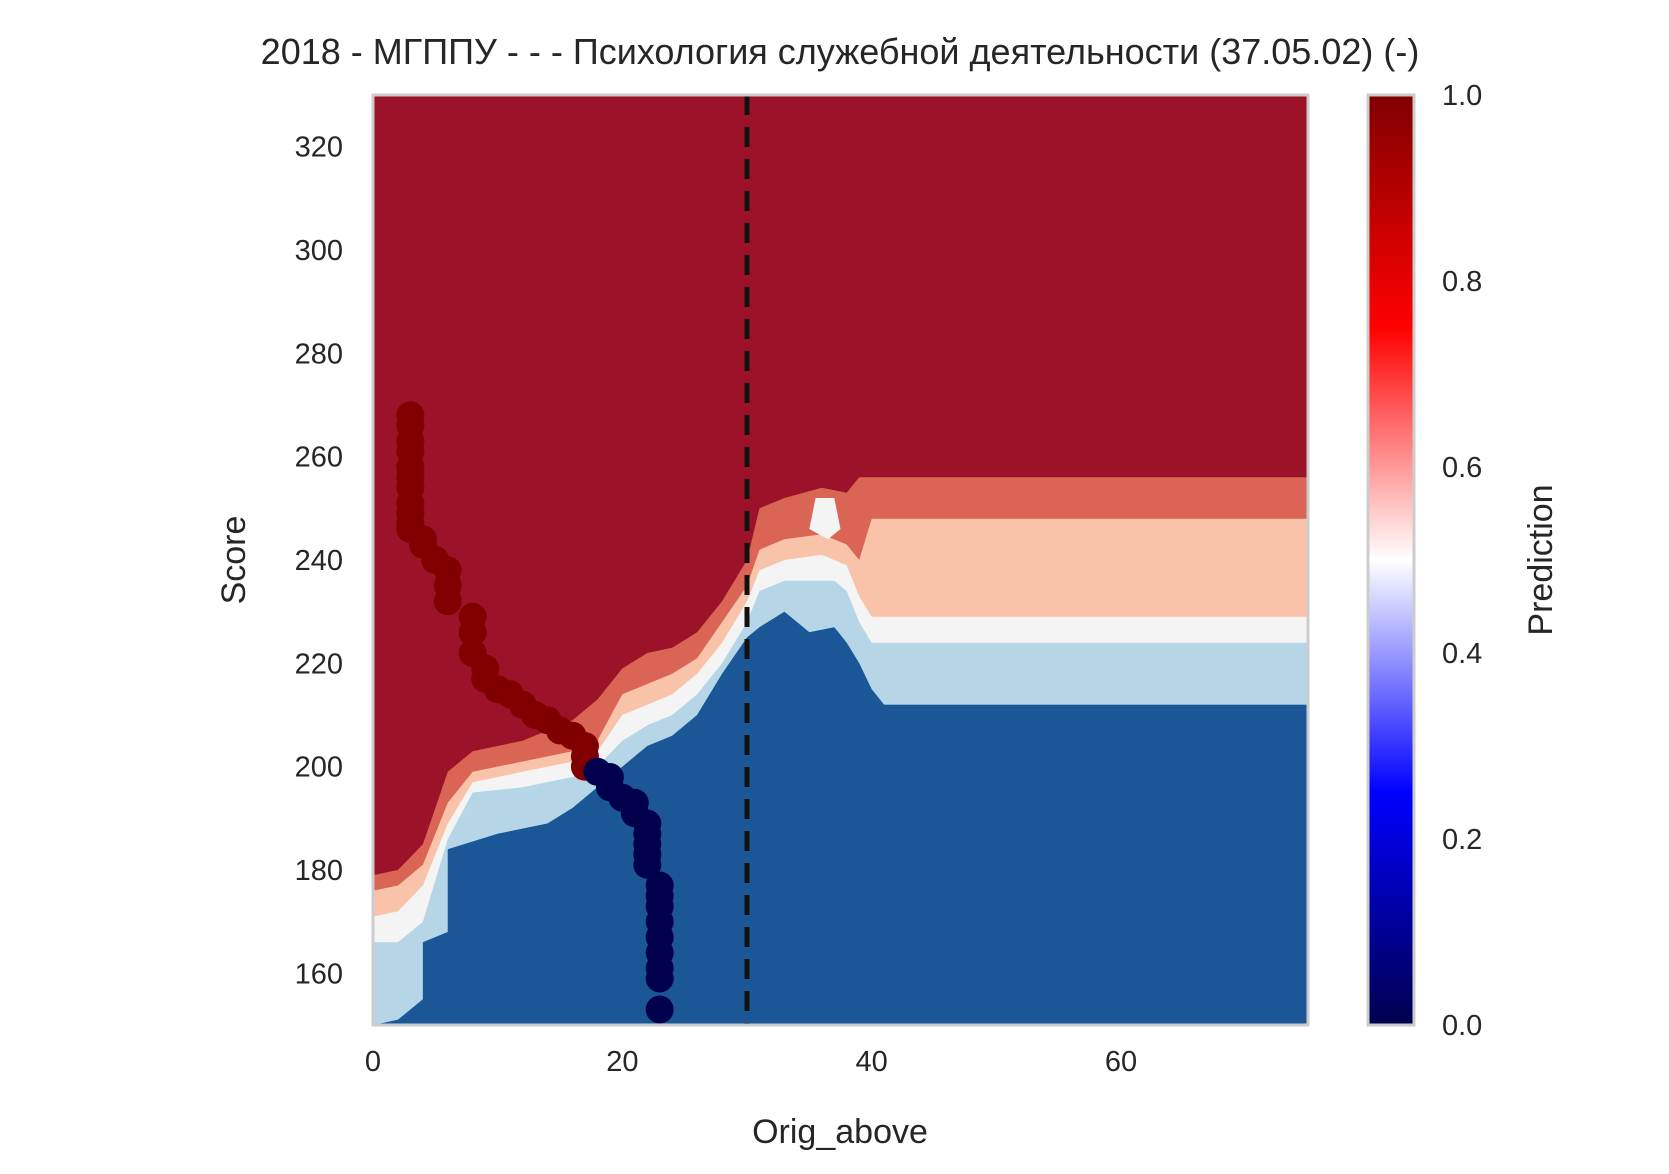  I want to click on colorbar-label: Prediction, so click(1541, 559).